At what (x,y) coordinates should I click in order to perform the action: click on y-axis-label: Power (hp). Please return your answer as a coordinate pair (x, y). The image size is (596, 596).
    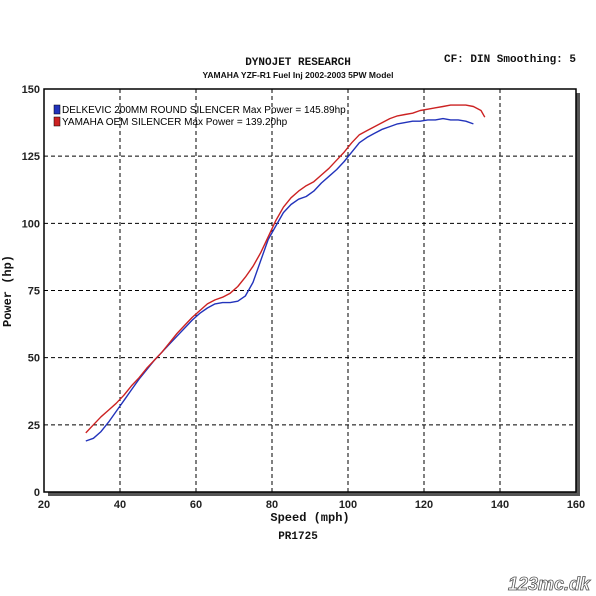
    Looking at the image, I should click on (8, 291).